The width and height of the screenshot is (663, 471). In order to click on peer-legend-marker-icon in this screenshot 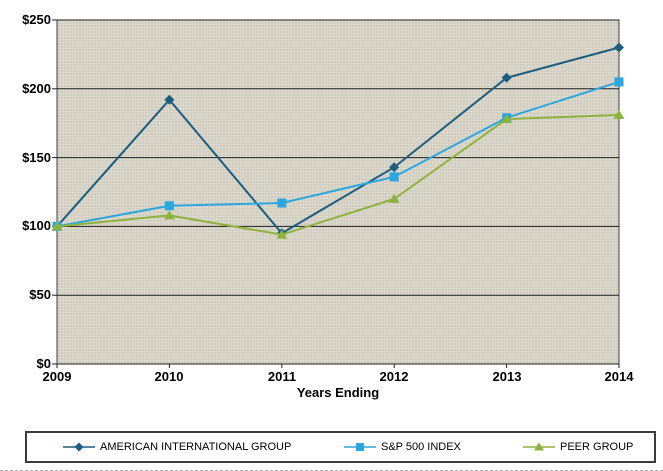, I will do `click(539, 446)`.